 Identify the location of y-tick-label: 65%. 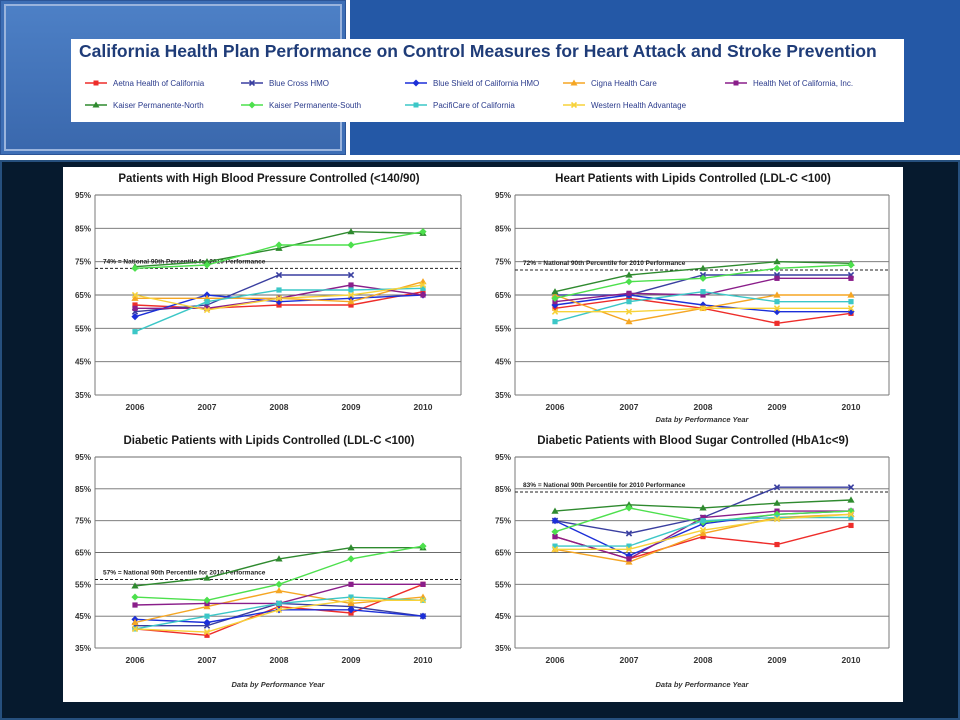
(83, 553).